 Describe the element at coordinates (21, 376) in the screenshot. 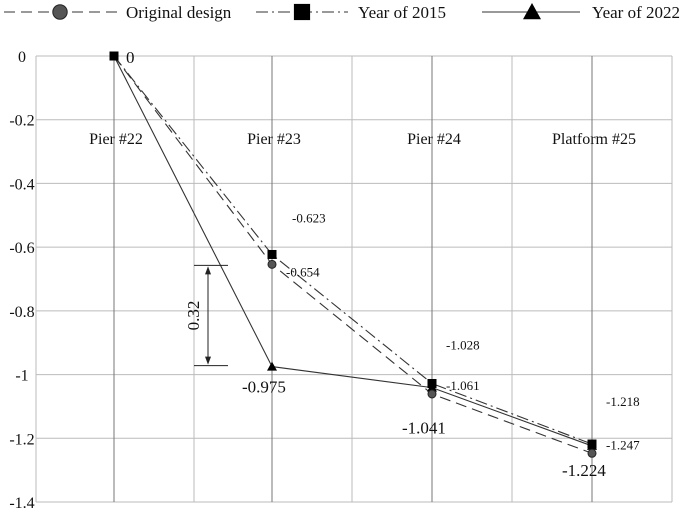

I see `y-tick-label-5: -1` at that location.